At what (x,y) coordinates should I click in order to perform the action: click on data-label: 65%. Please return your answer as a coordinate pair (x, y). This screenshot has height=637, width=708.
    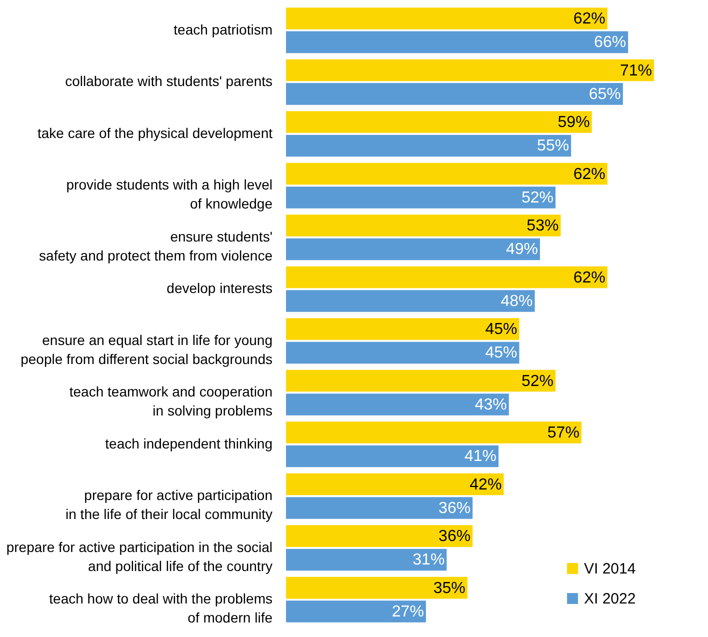
    Looking at the image, I should click on (604, 94).